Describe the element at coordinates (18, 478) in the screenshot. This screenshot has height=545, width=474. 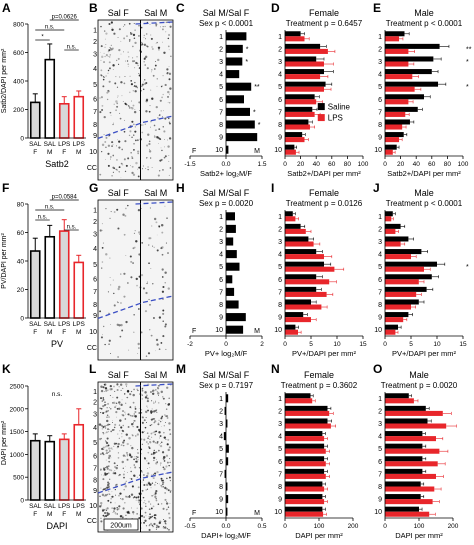
I see `y-tick-label: 500` at that location.